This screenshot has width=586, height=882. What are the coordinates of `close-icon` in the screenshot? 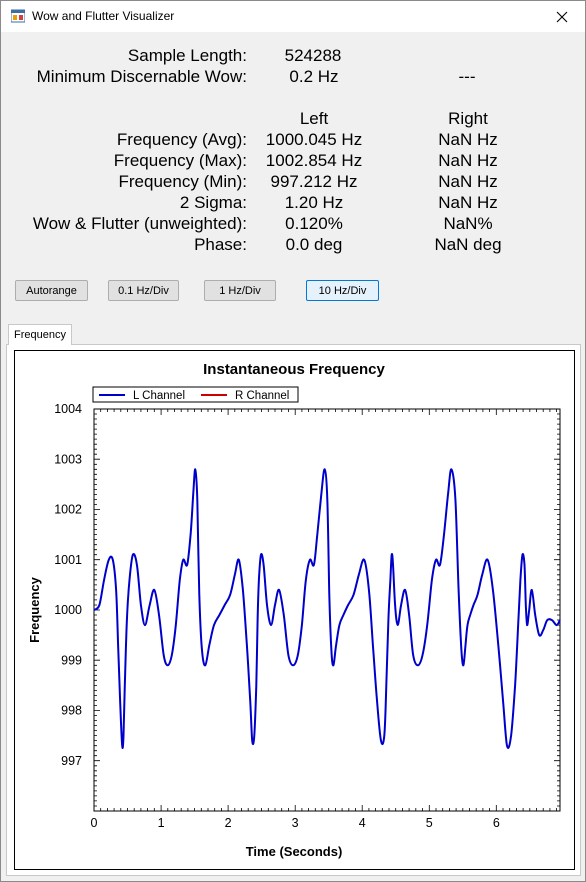 It's located at (562, 16).